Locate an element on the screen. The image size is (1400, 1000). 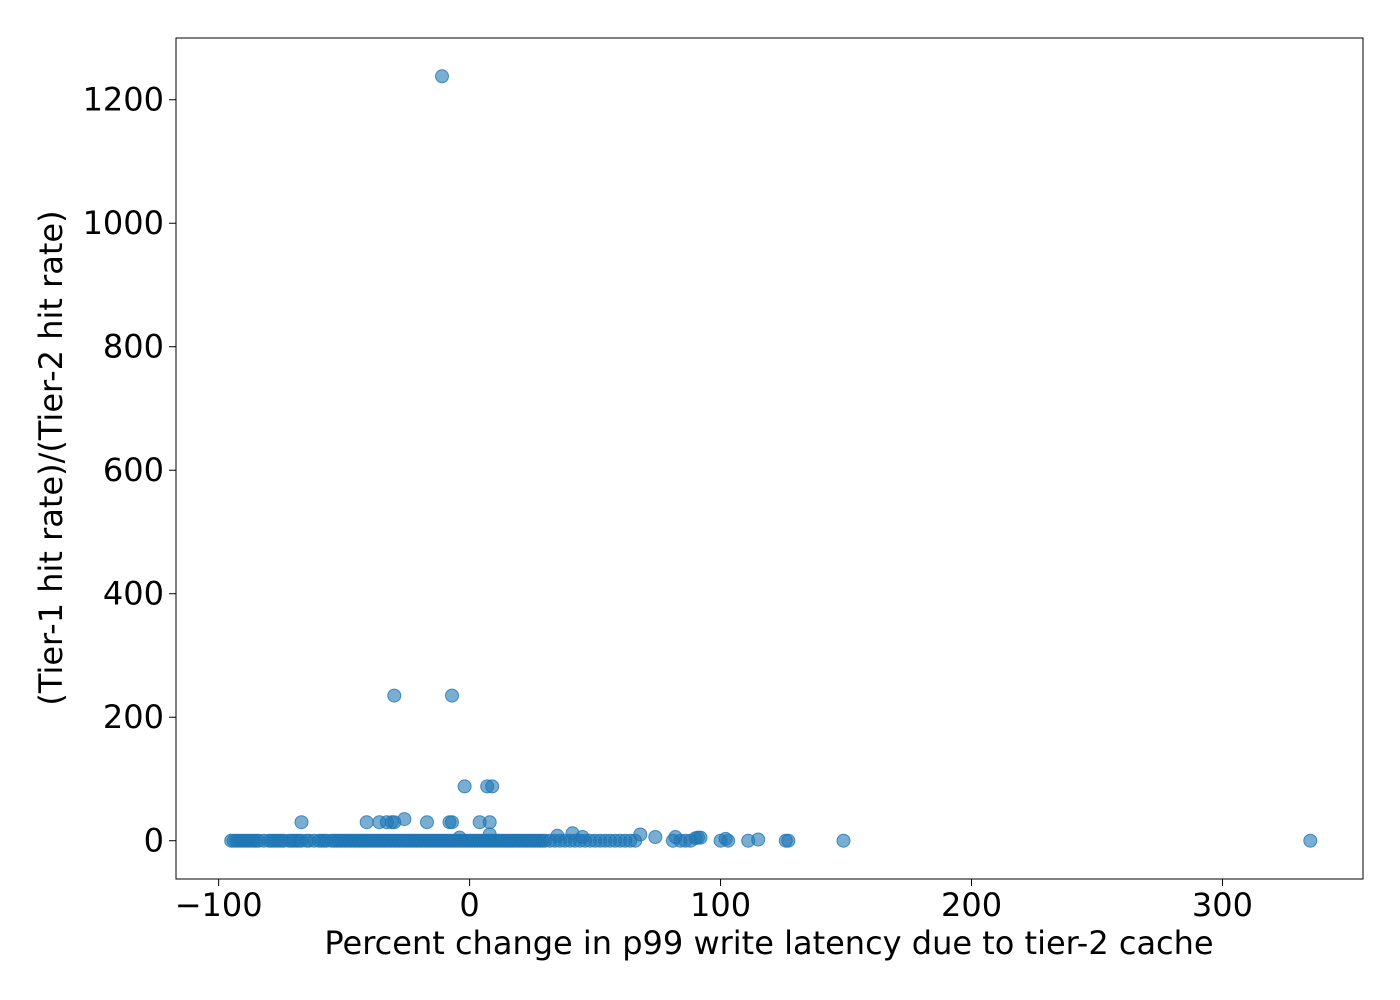
x-tick-label: 100 is located at coordinates (720, 905).